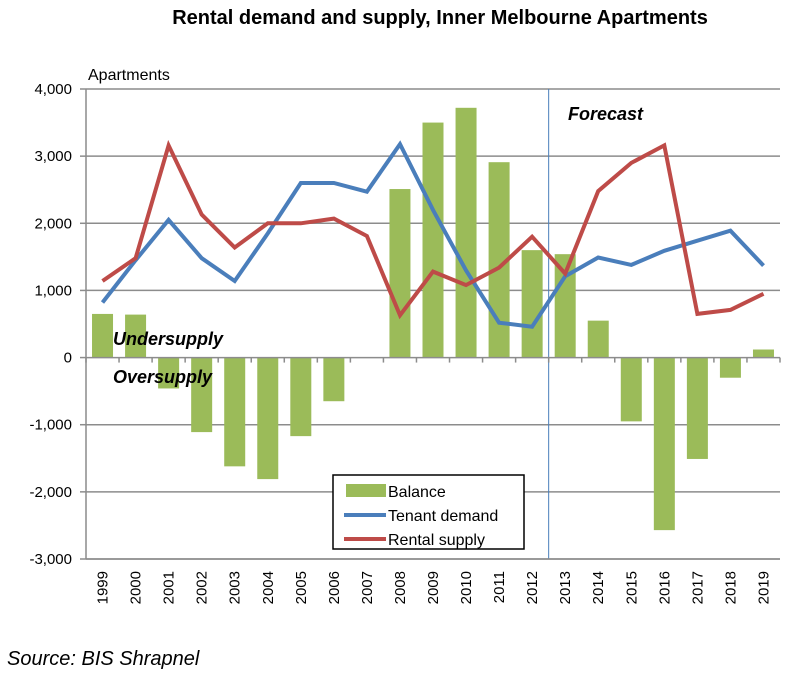 This screenshot has width=800, height=692. I want to click on x-tick-label: 2011, so click(499, 587).